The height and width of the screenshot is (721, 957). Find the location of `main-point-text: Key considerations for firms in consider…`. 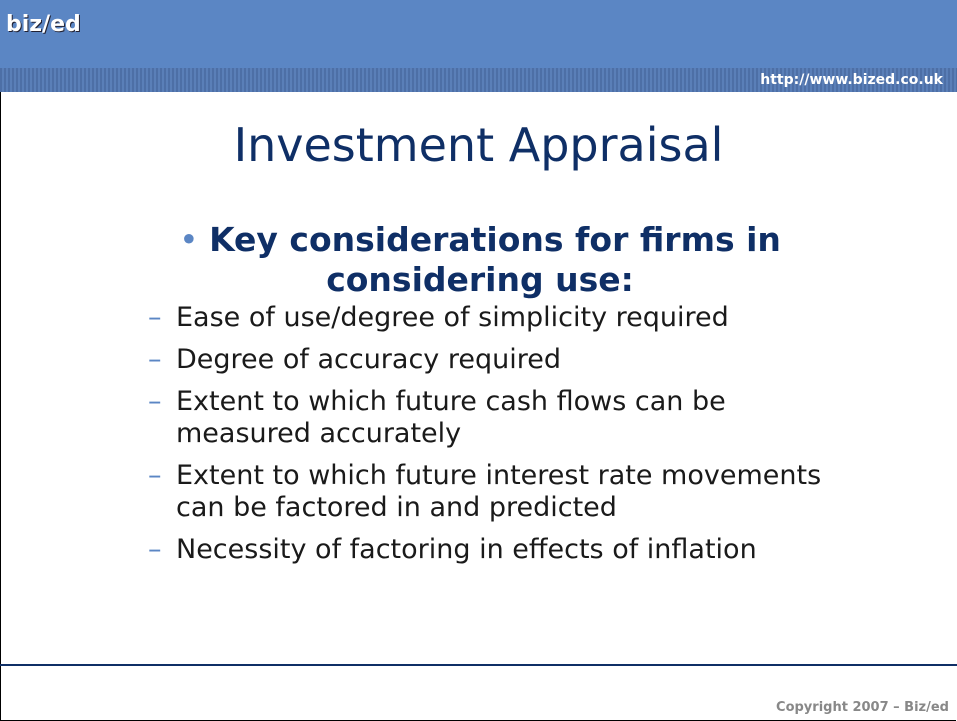

main-point-text: Key considerations for firms in consider… is located at coordinates (495, 259).